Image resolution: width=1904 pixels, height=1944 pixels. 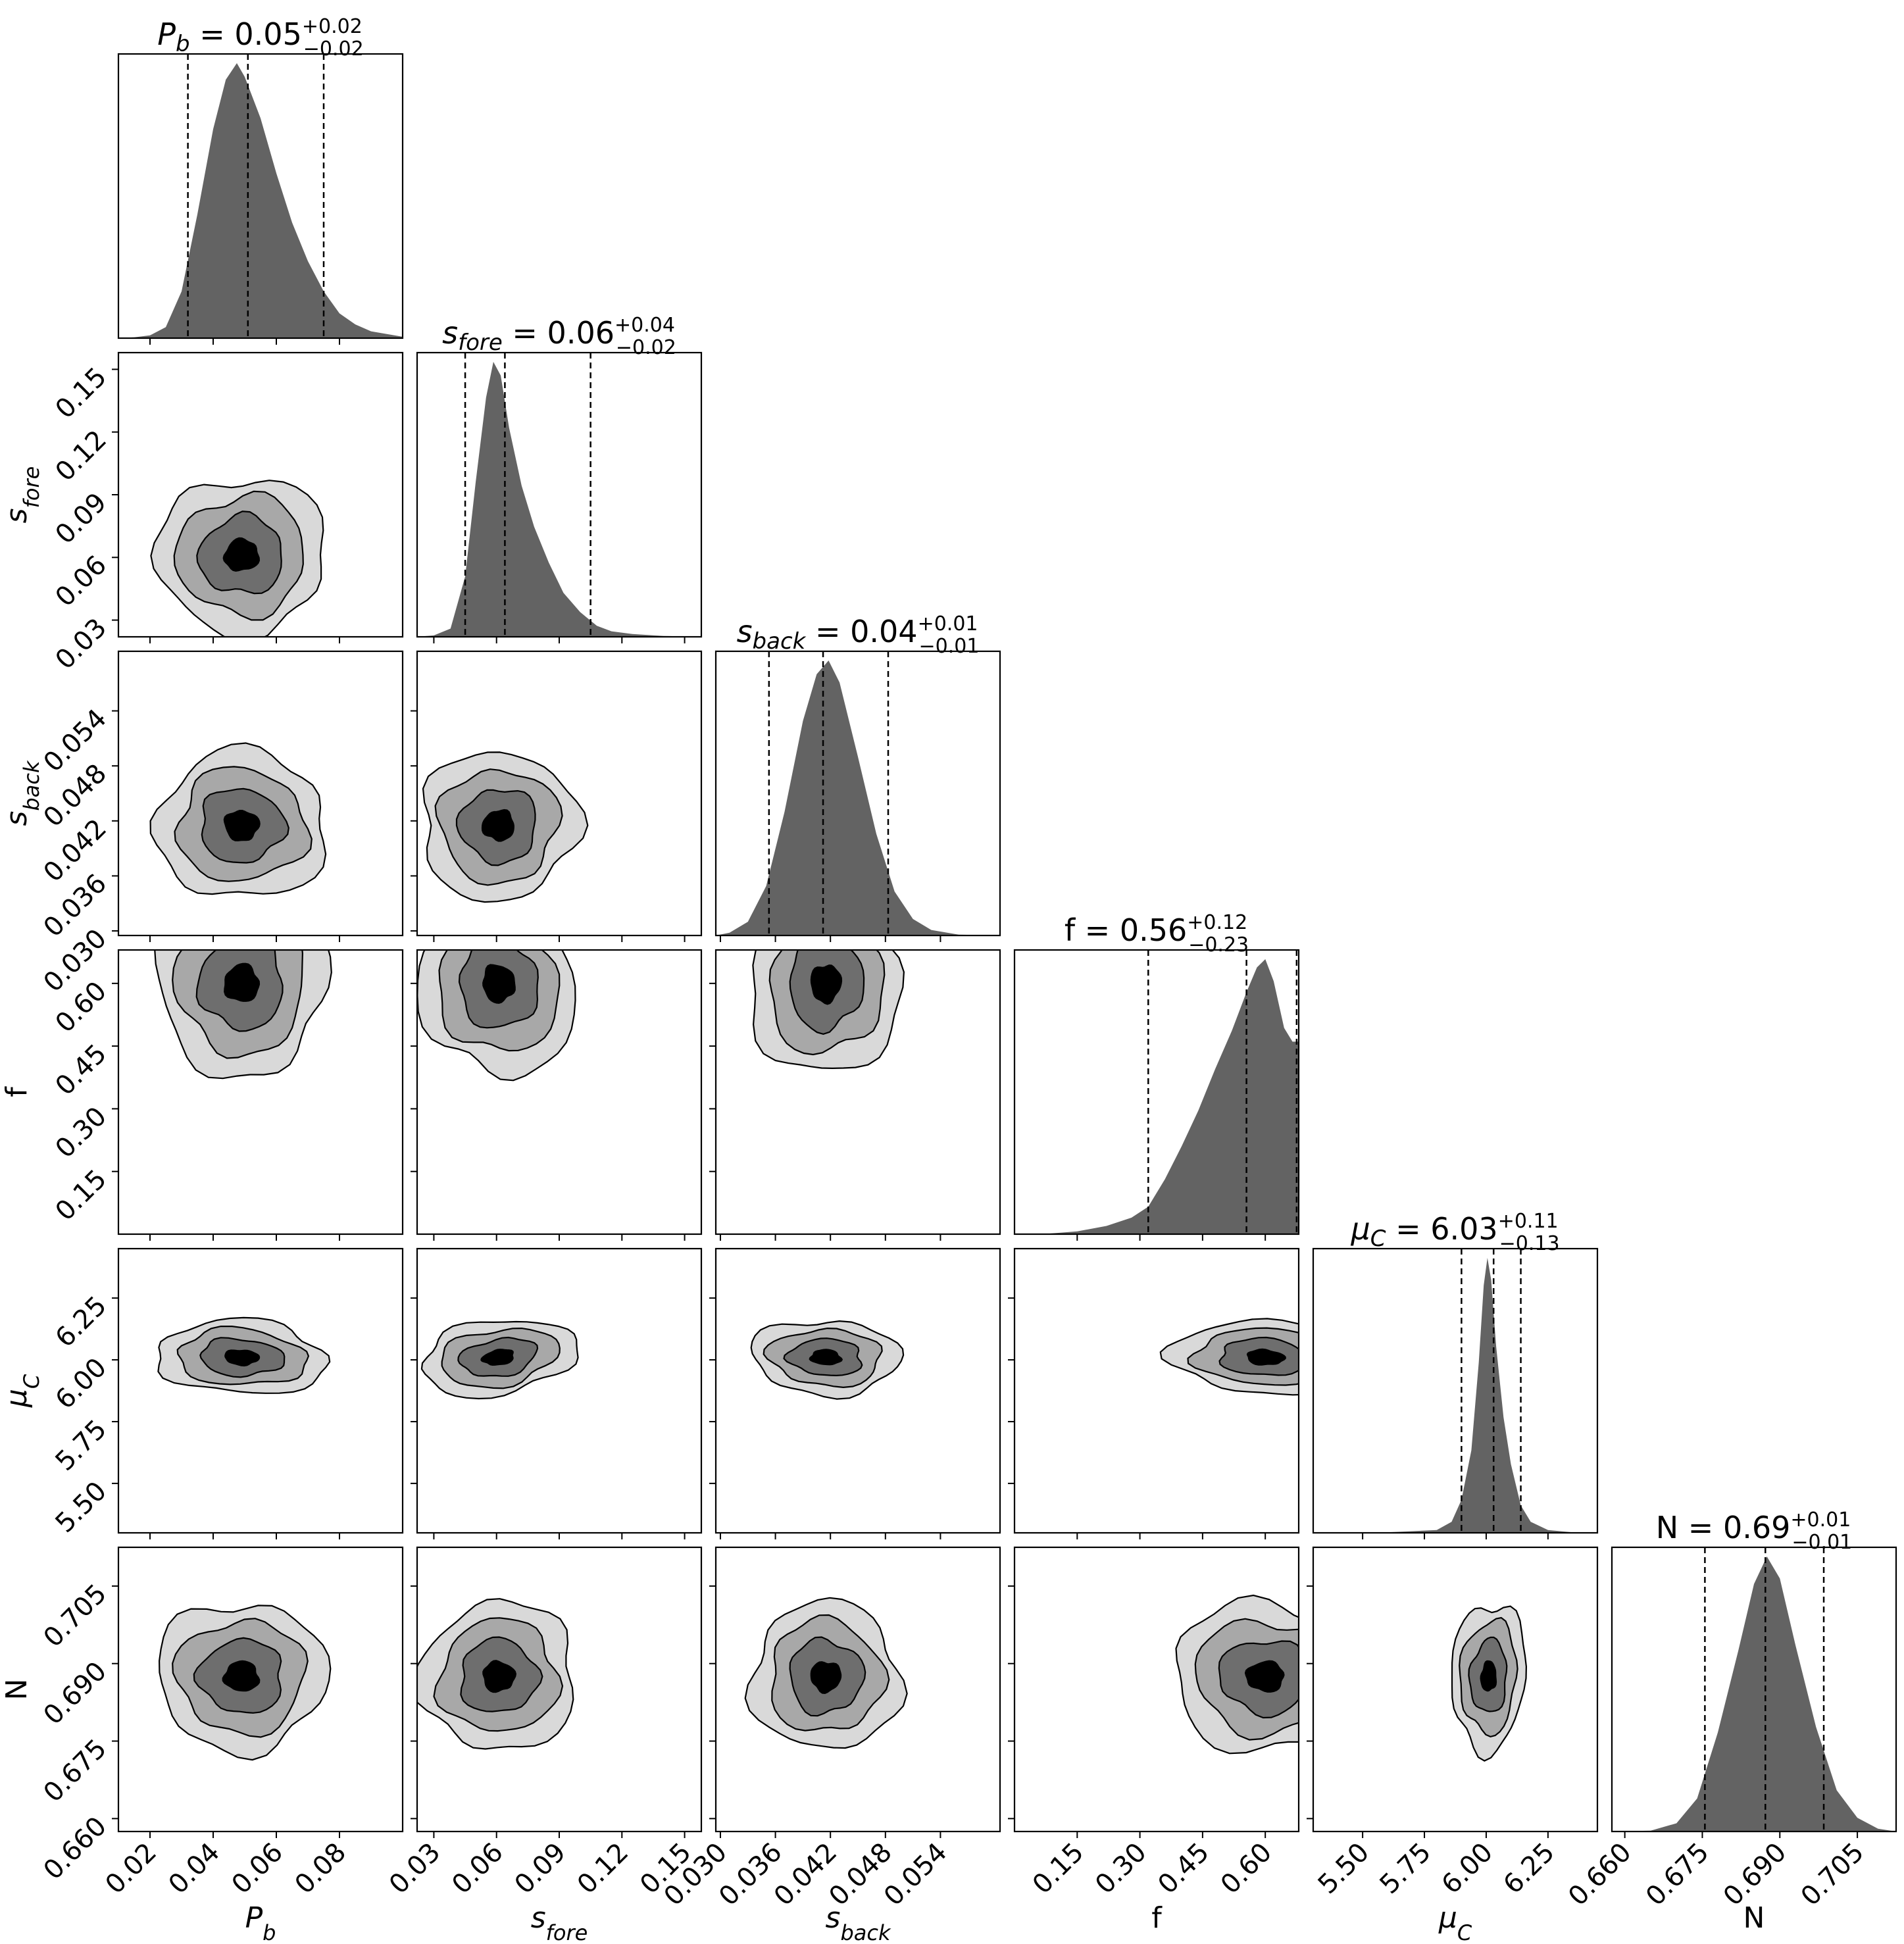 What do you see at coordinates (17, 1690) in the screenshot?
I see `y-axis-label-N: N` at bounding box center [17, 1690].